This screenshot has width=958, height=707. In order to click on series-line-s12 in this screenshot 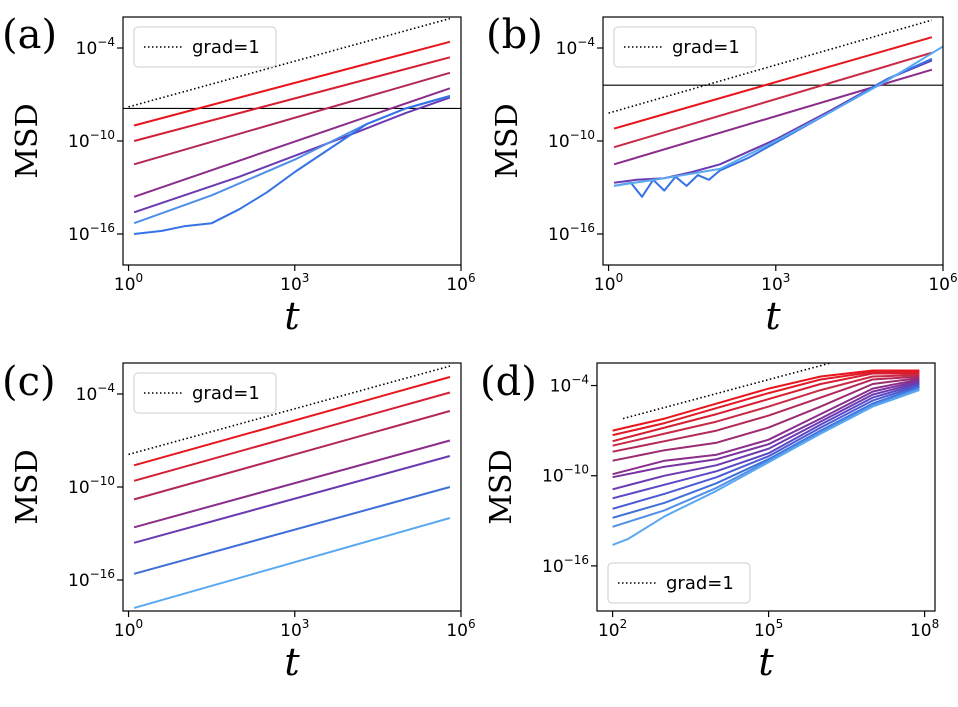, I will do `click(766, 452)`.